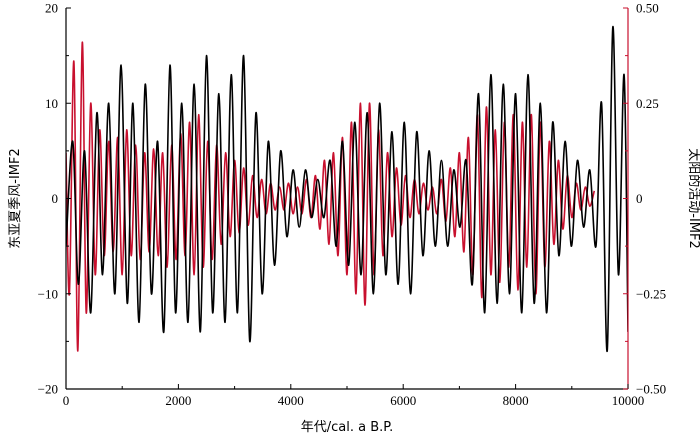  What do you see at coordinates (639, 198) in the screenshot?
I see `y-tick-label-right: 0` at bounding box center [639, 198].